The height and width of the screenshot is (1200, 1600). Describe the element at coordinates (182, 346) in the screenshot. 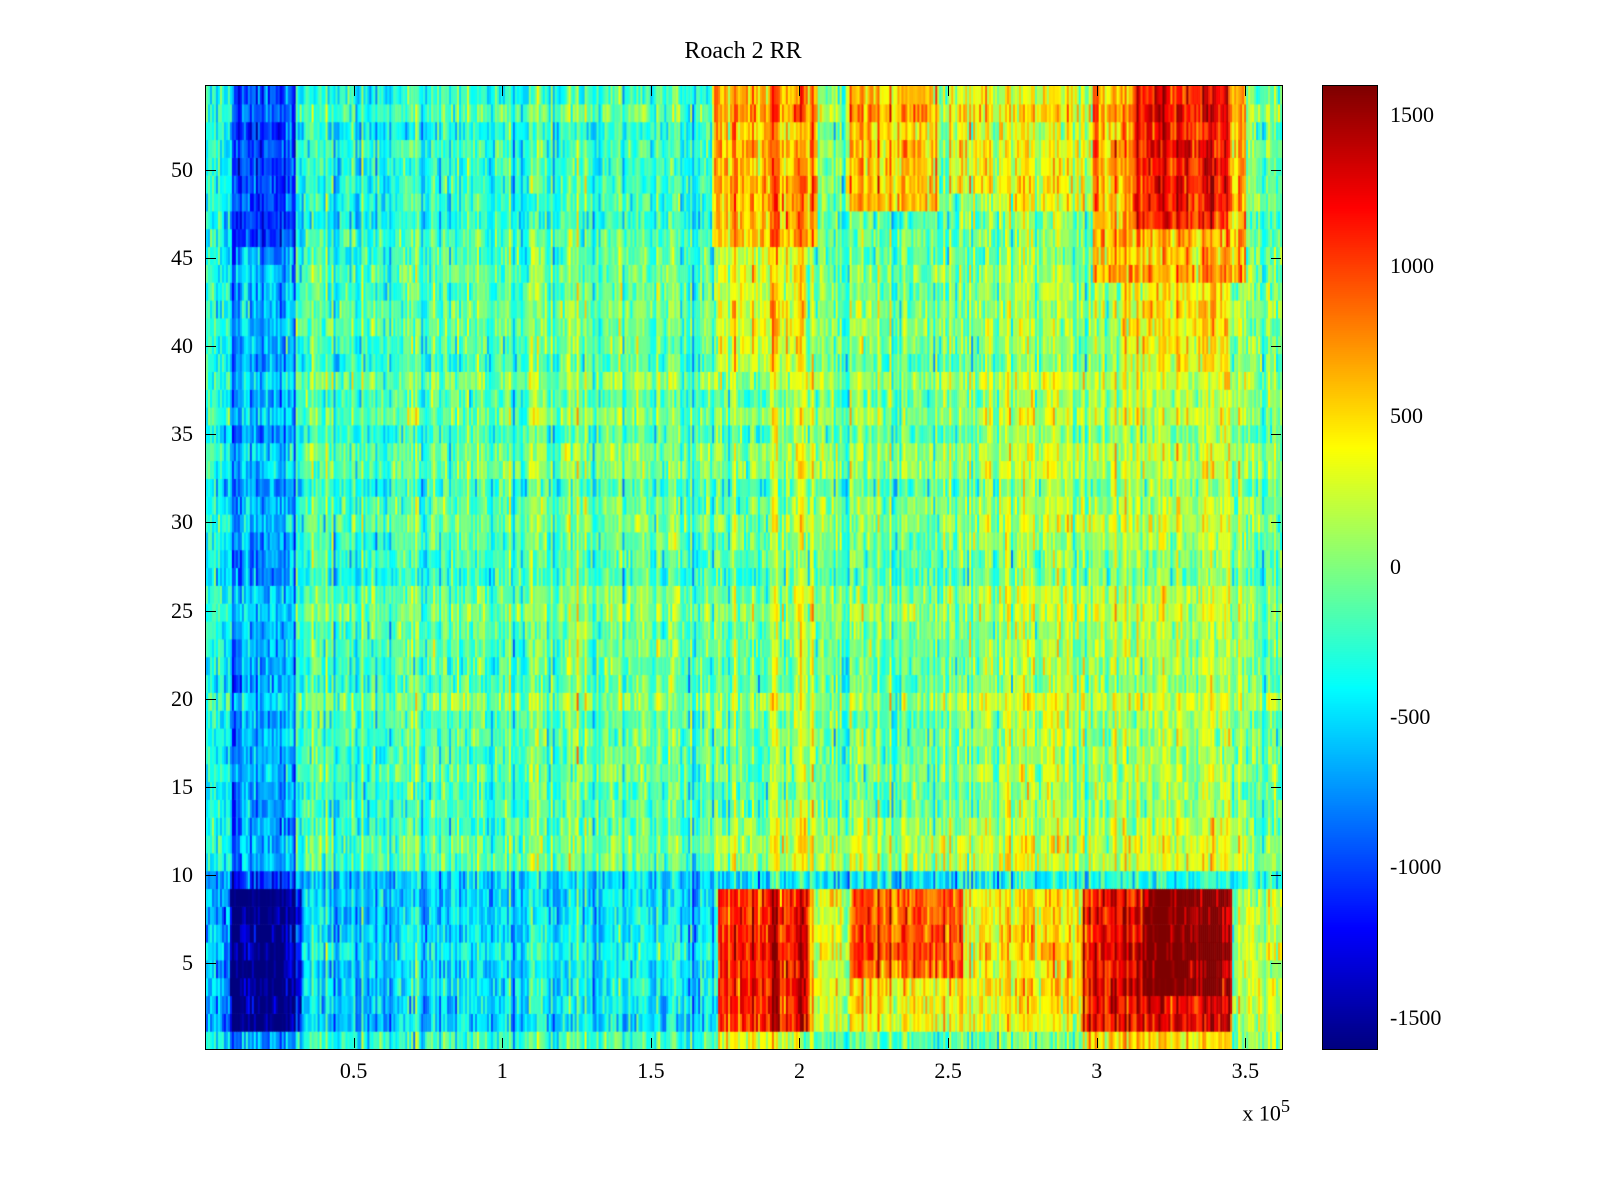

I see `y-axis-tick-label: 40` at that location.